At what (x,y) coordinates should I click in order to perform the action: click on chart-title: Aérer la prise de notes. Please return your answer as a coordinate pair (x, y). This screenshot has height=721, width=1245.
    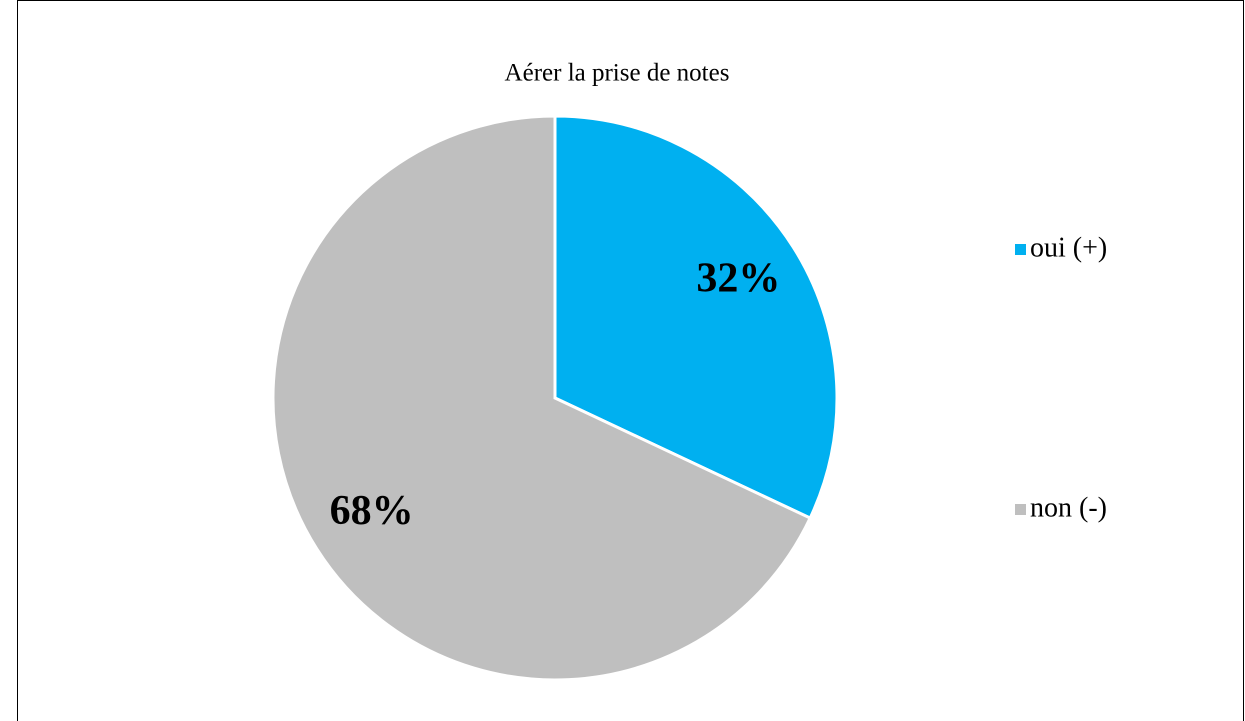
    Looking at the image, I should click on (617, 73).